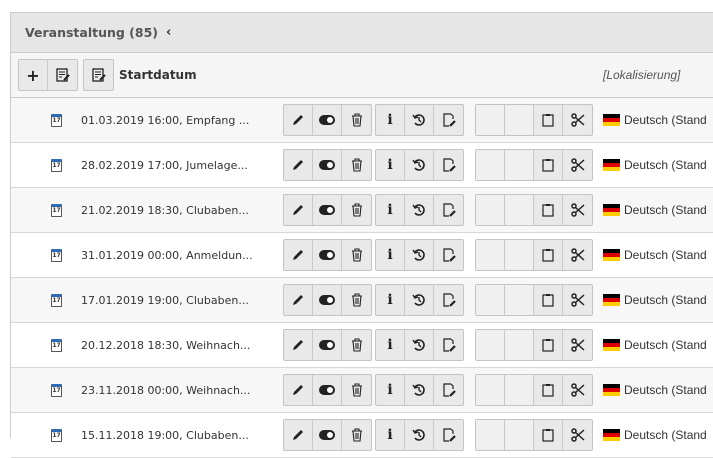 The width and height of the screenshot is (713, 458). I want to click on panel-header: Veranstaltung (85) ‹, so click(362, 33).